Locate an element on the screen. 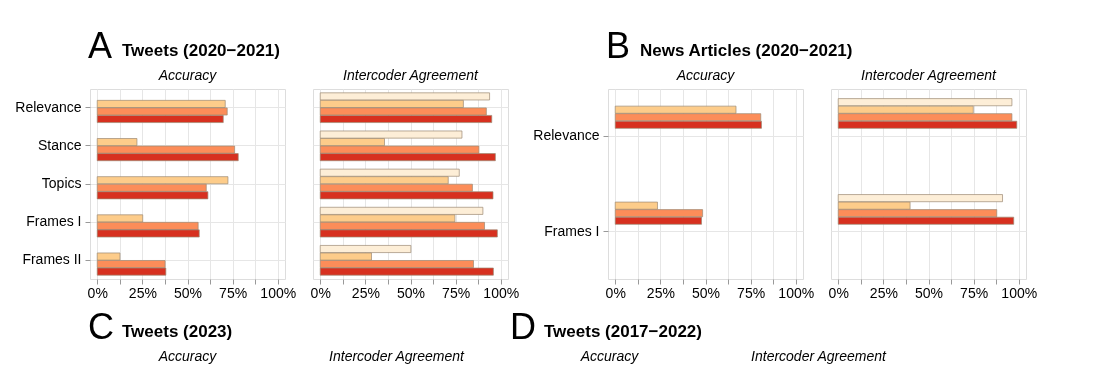 This screenshot has width=1107, height=387. text: Tweets (2023) is located at coordinates (177, 331).